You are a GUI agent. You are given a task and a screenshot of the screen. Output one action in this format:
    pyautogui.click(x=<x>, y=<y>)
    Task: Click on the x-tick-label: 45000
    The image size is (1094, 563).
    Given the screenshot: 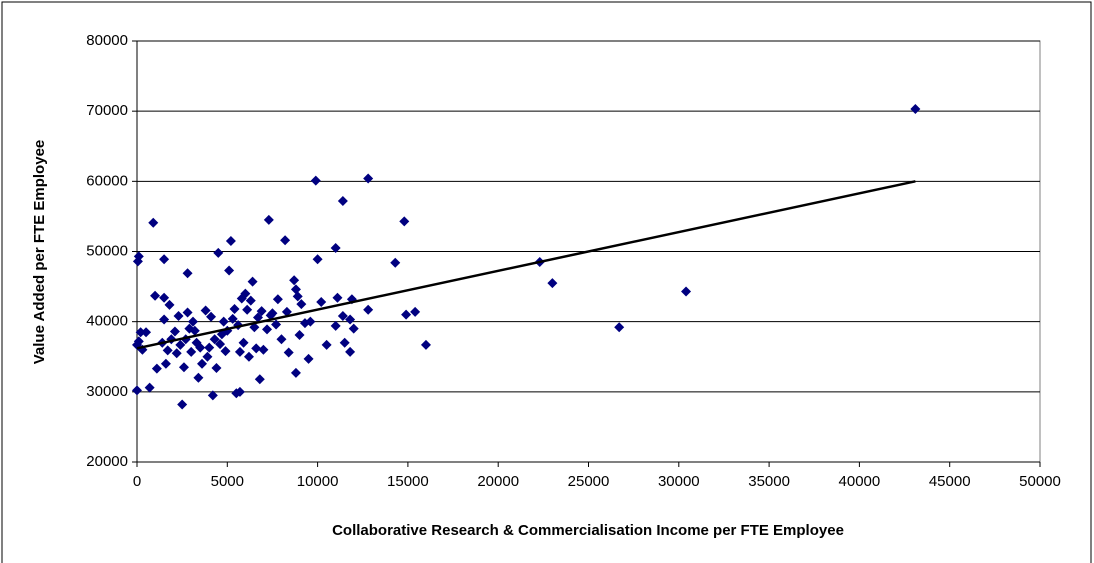 What is the action you would take?
    pyautogui.click(x=950, y=481)
    